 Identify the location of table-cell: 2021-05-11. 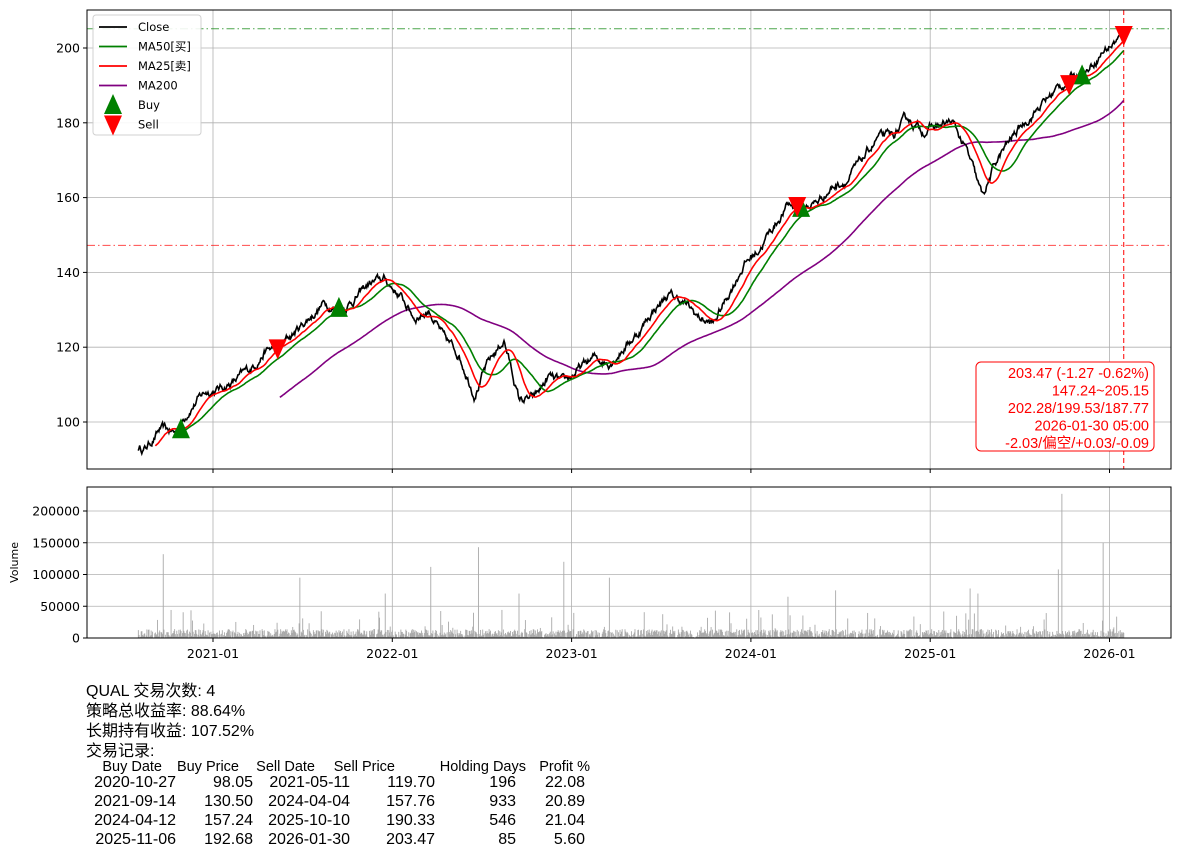
(309, 782).